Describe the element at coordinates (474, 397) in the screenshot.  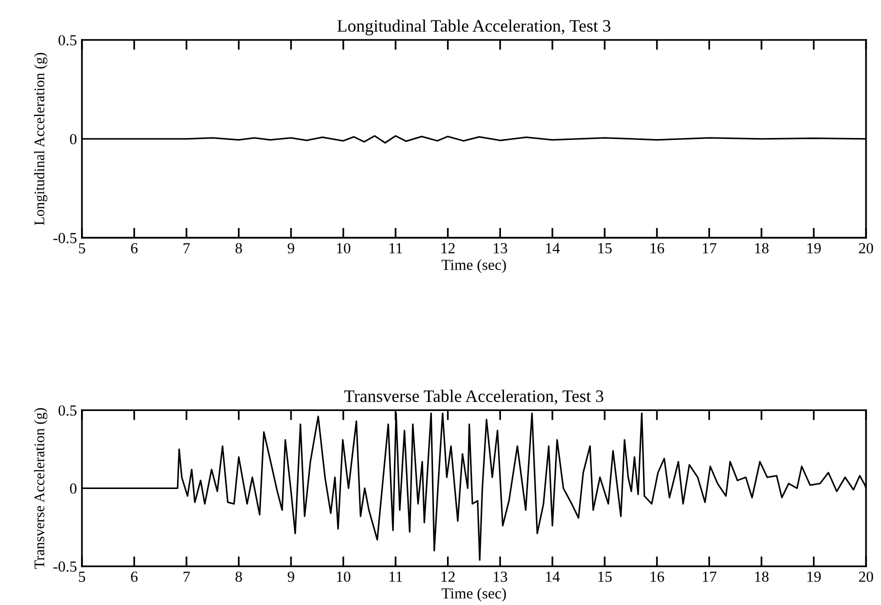
I see `chart-title: Transverse Table Acceleration, Test 3` at that location.